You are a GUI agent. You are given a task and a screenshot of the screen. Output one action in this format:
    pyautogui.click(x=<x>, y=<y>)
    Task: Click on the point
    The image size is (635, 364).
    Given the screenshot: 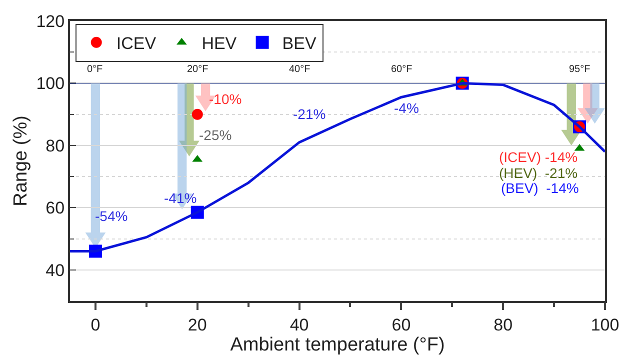 What is the action you would take?
    pyautogui.click(x=197, y=114)
    